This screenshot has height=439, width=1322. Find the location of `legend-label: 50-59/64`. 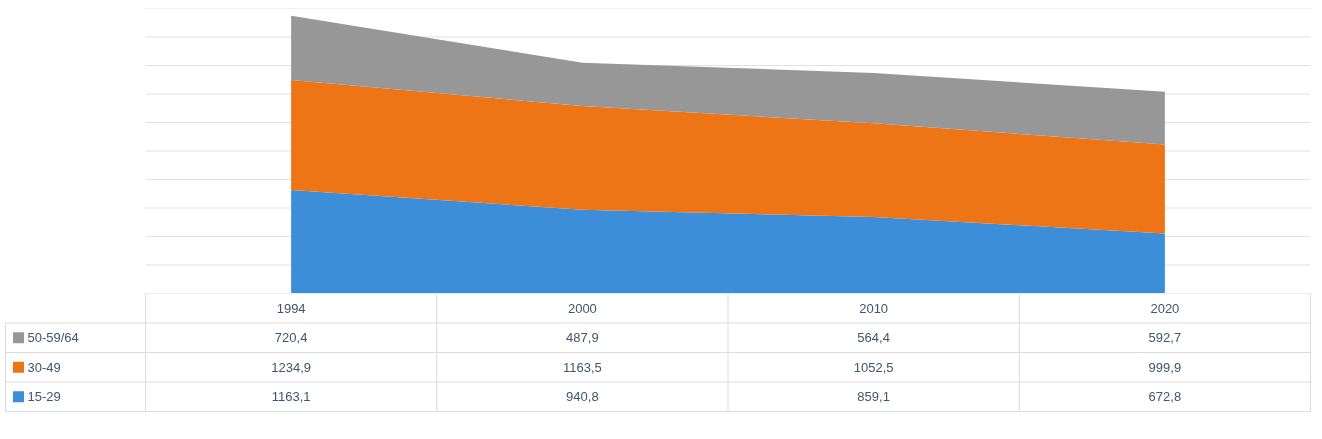

legend-label: 50-59/64 is located at coordinates (53, 338).